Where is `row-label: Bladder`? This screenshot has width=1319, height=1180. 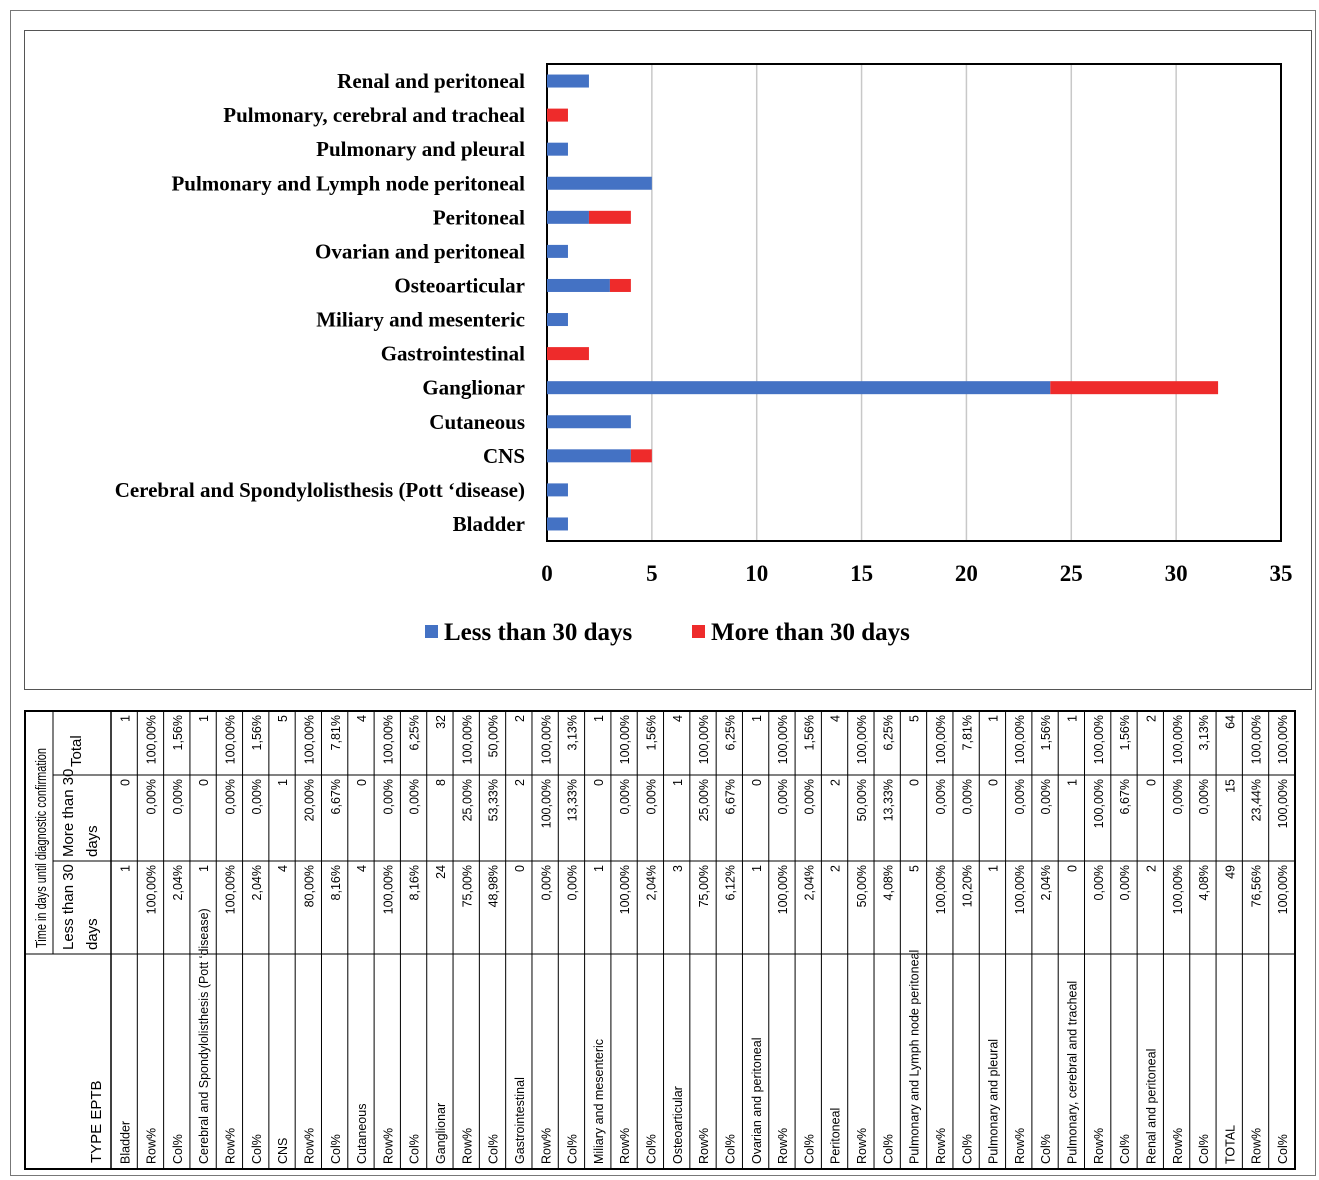 row-label: Bladder is located at coordinates (125, 1142).